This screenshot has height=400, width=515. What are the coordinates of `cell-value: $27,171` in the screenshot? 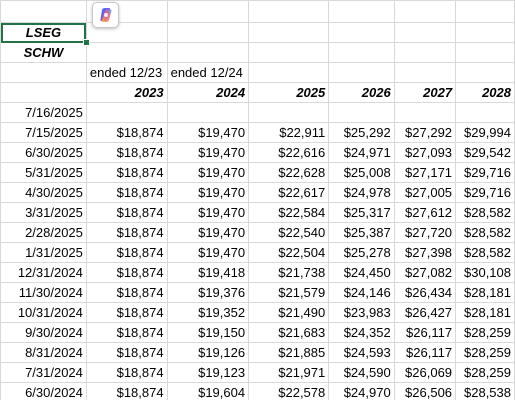 It's located at (425, 172).